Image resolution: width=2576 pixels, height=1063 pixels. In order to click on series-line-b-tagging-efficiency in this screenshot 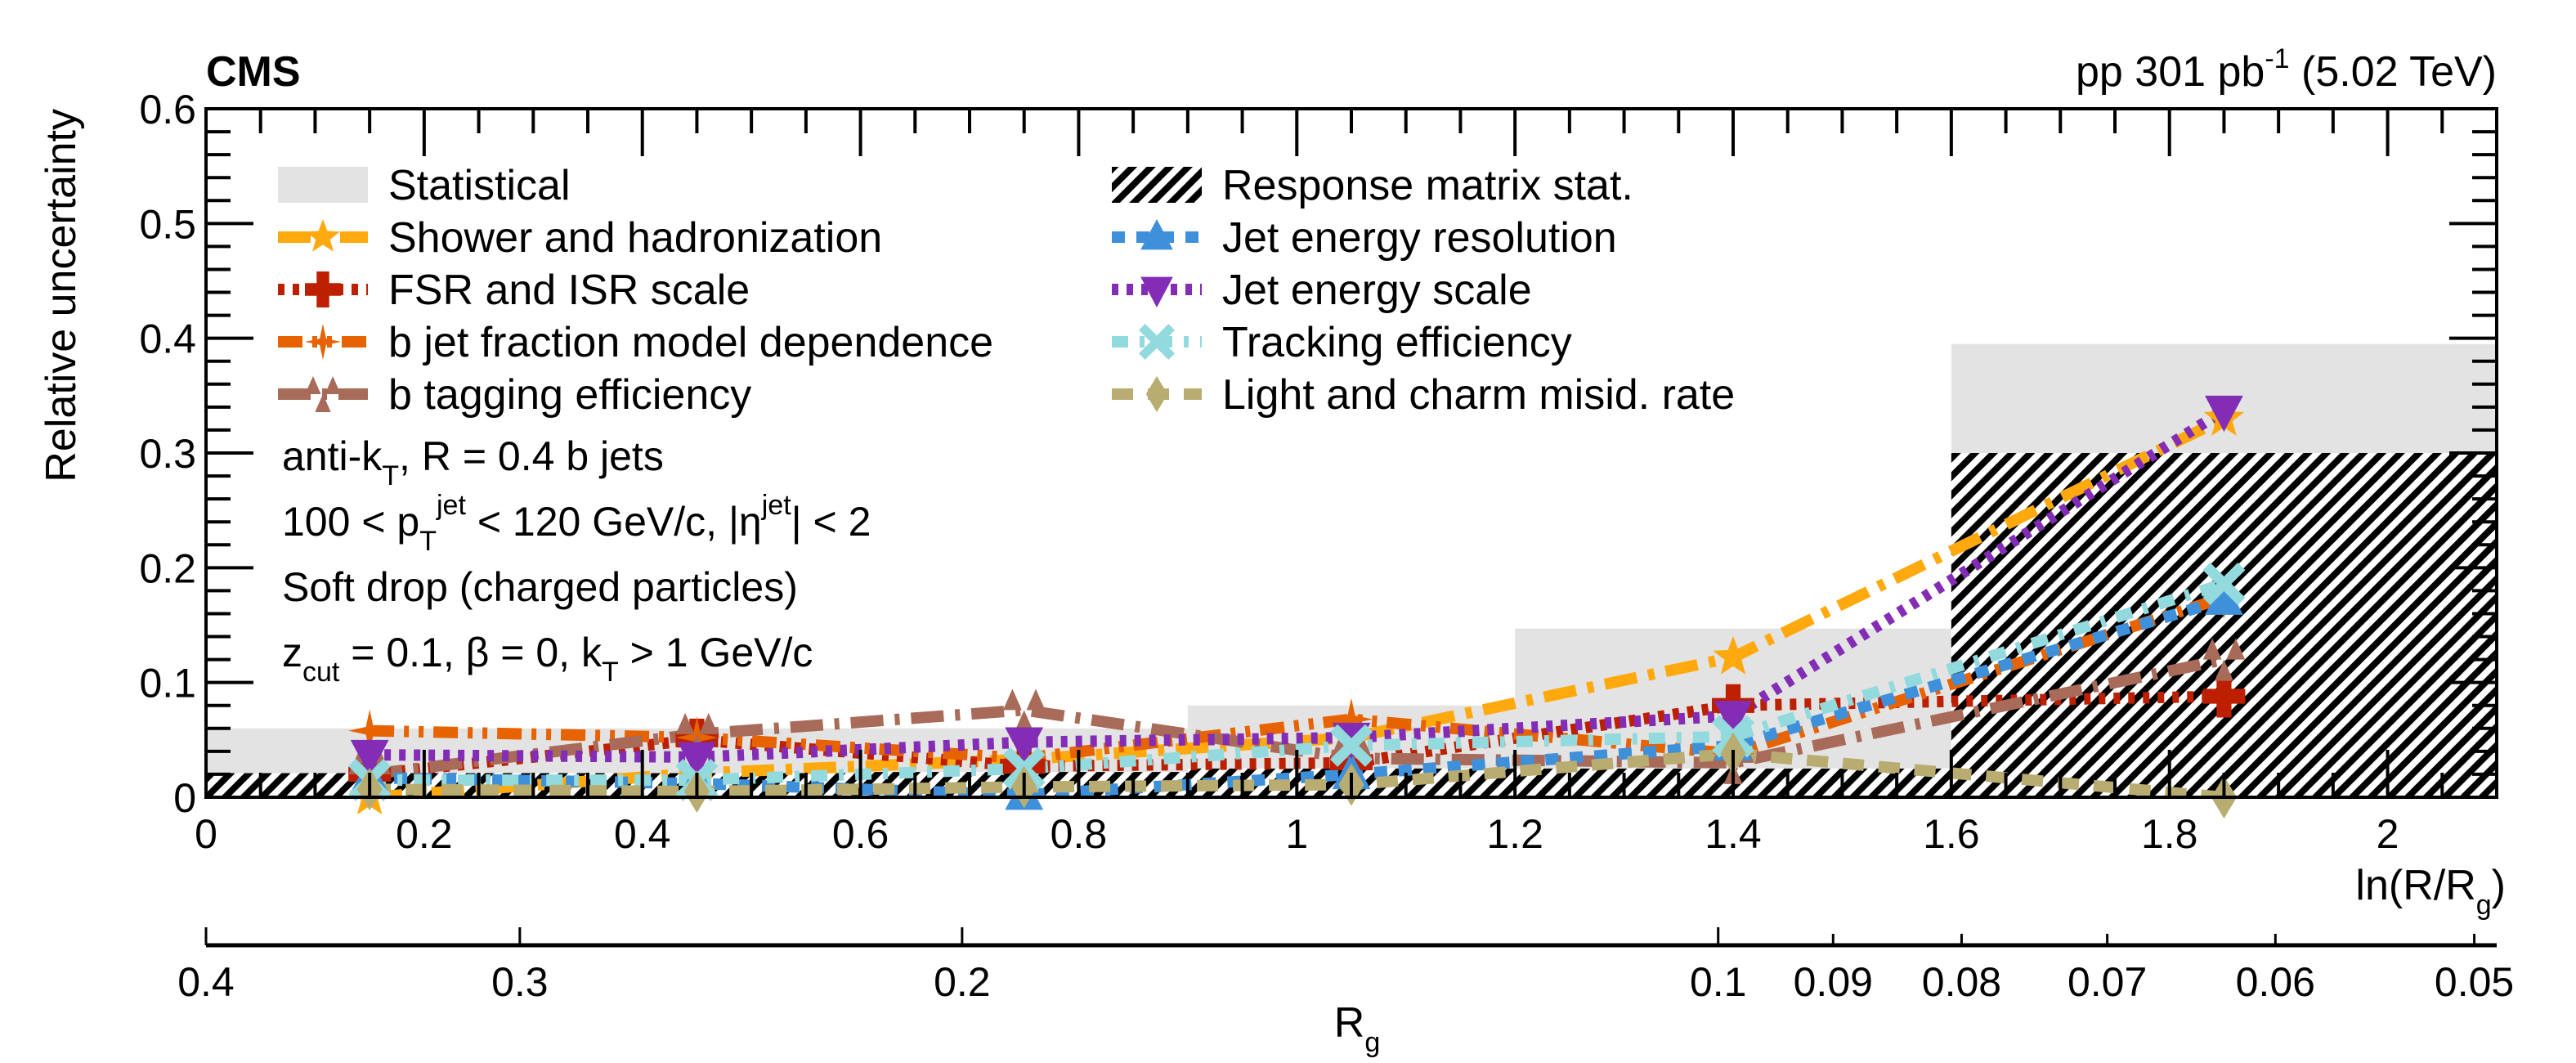, I will do `click(1297, 716)`.